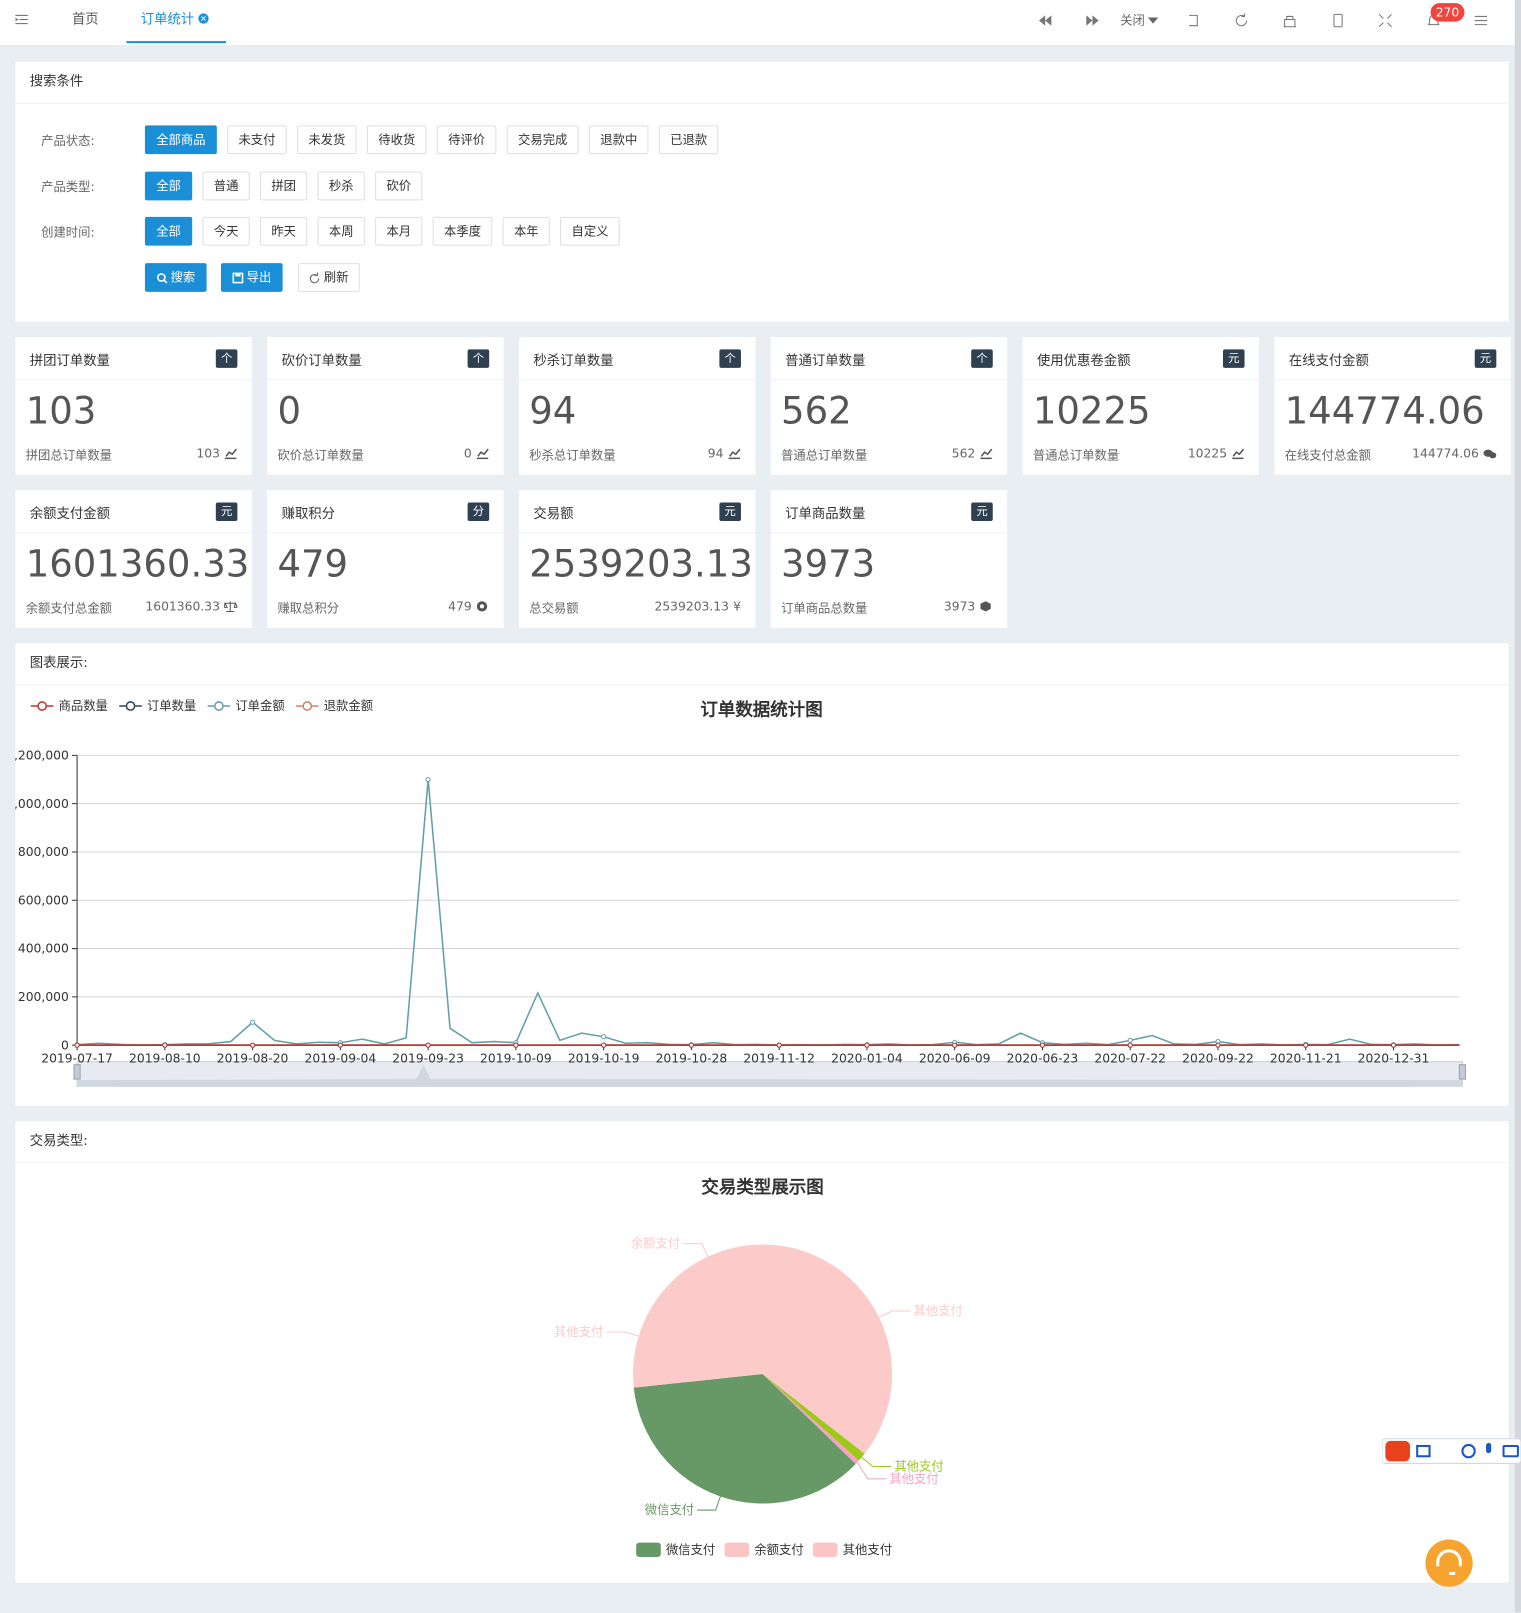 This screenshot has width=1521, height=1613. What do you see at coordinates (183, 277) in the screenshot?
I see `button-label: 搜索` at bounding box center [183, 277].